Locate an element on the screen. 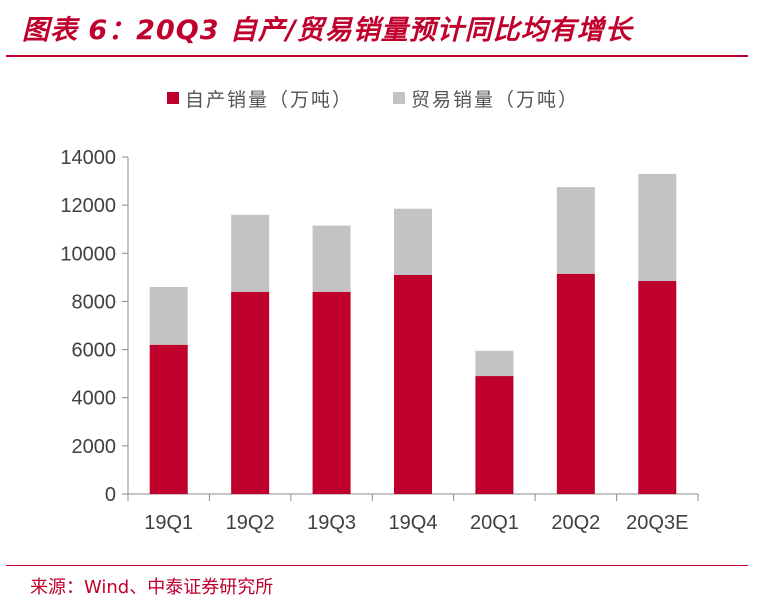  y-tick-label: 0 is located at coordinates (110, 495).